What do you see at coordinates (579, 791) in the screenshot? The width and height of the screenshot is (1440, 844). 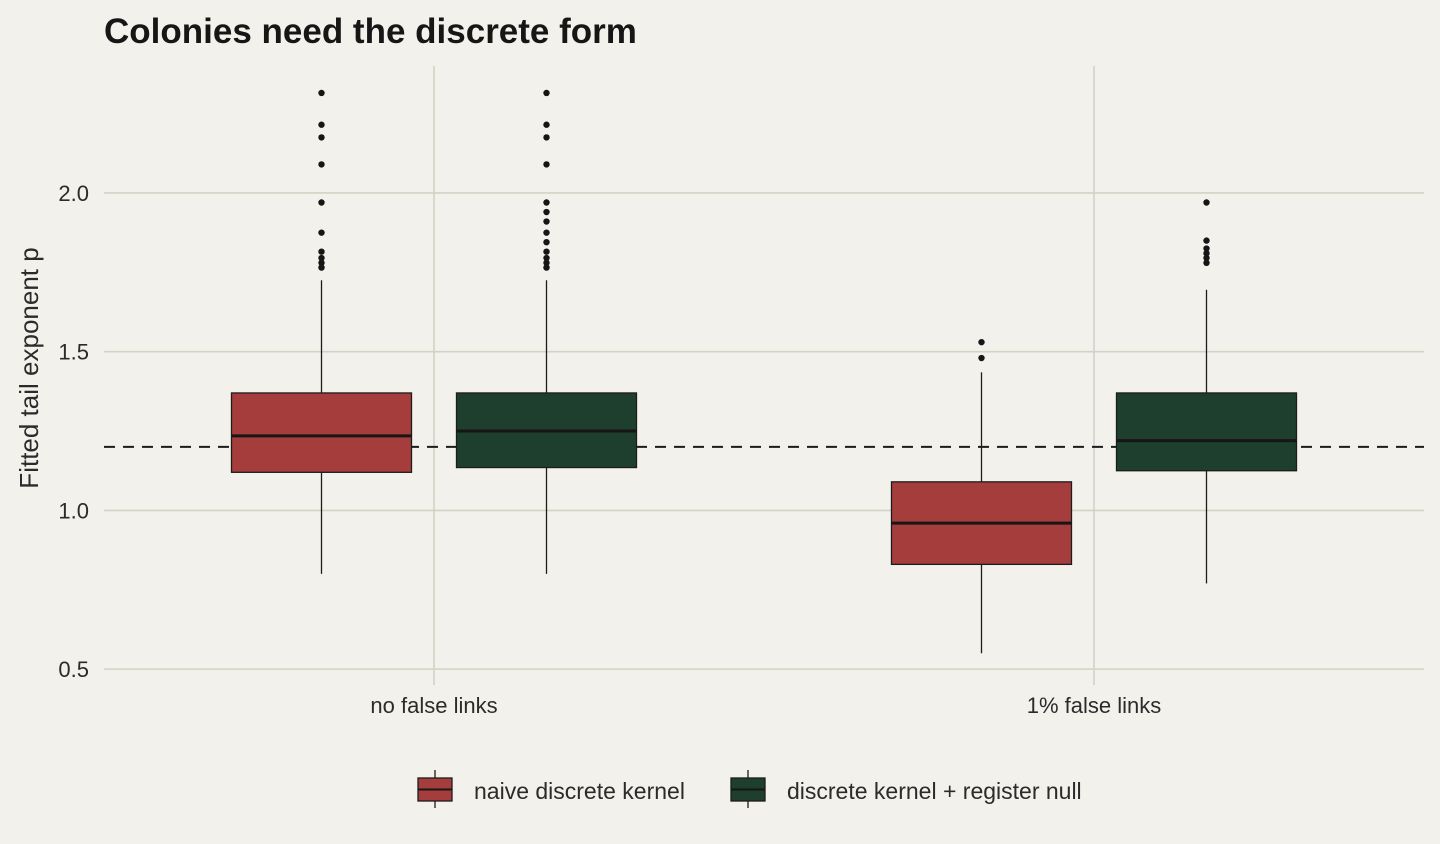 I see `legend-label: naive discrete kernel` at bounding box center [579, 791].